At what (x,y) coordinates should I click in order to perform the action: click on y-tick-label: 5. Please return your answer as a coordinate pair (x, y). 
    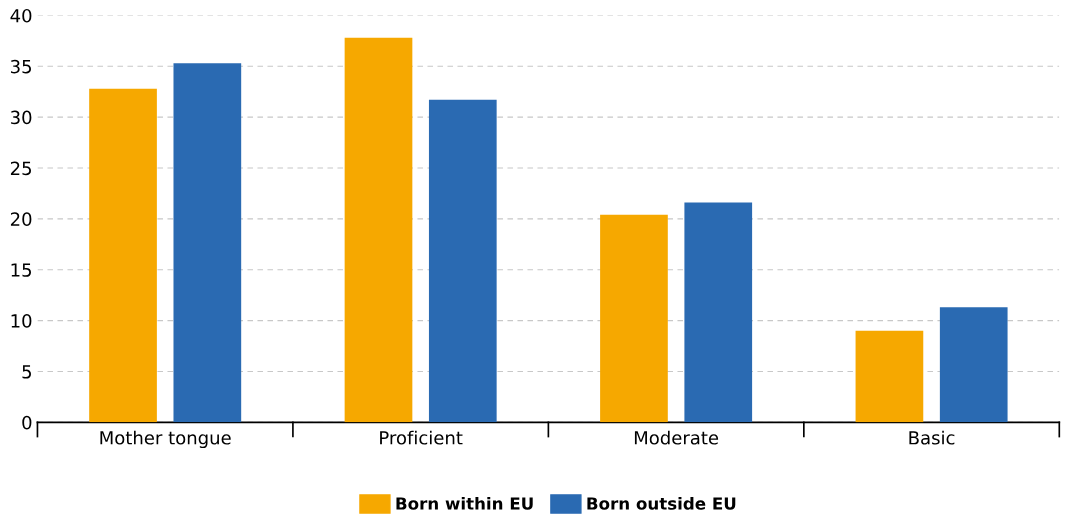
    Looking at the image, I should click on (27, 372).